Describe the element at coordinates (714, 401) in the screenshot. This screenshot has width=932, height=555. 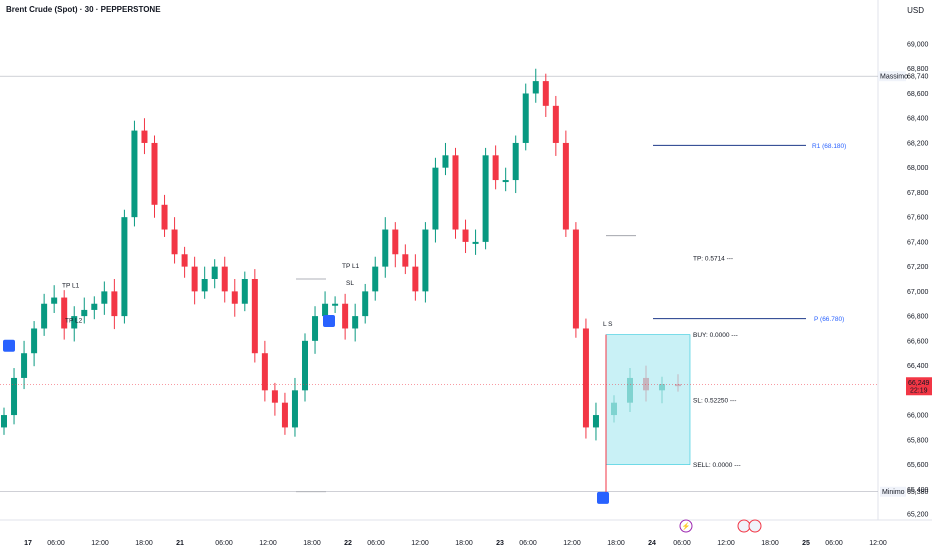
I see `sl-label: SL: 0.52250 ---` at that location.